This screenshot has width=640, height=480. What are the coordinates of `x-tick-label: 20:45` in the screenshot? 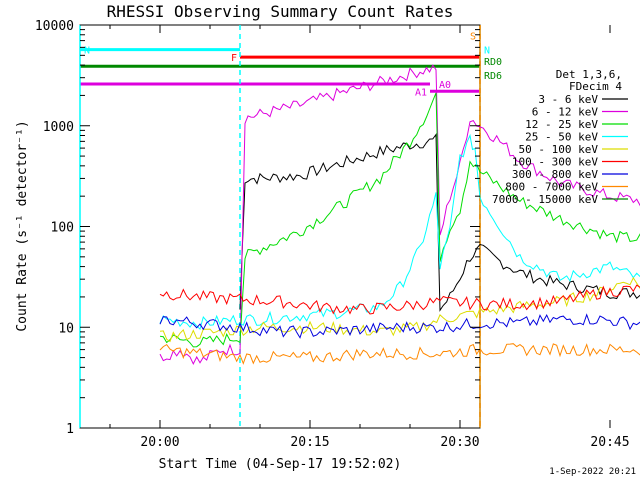 It's located at (609, 442).